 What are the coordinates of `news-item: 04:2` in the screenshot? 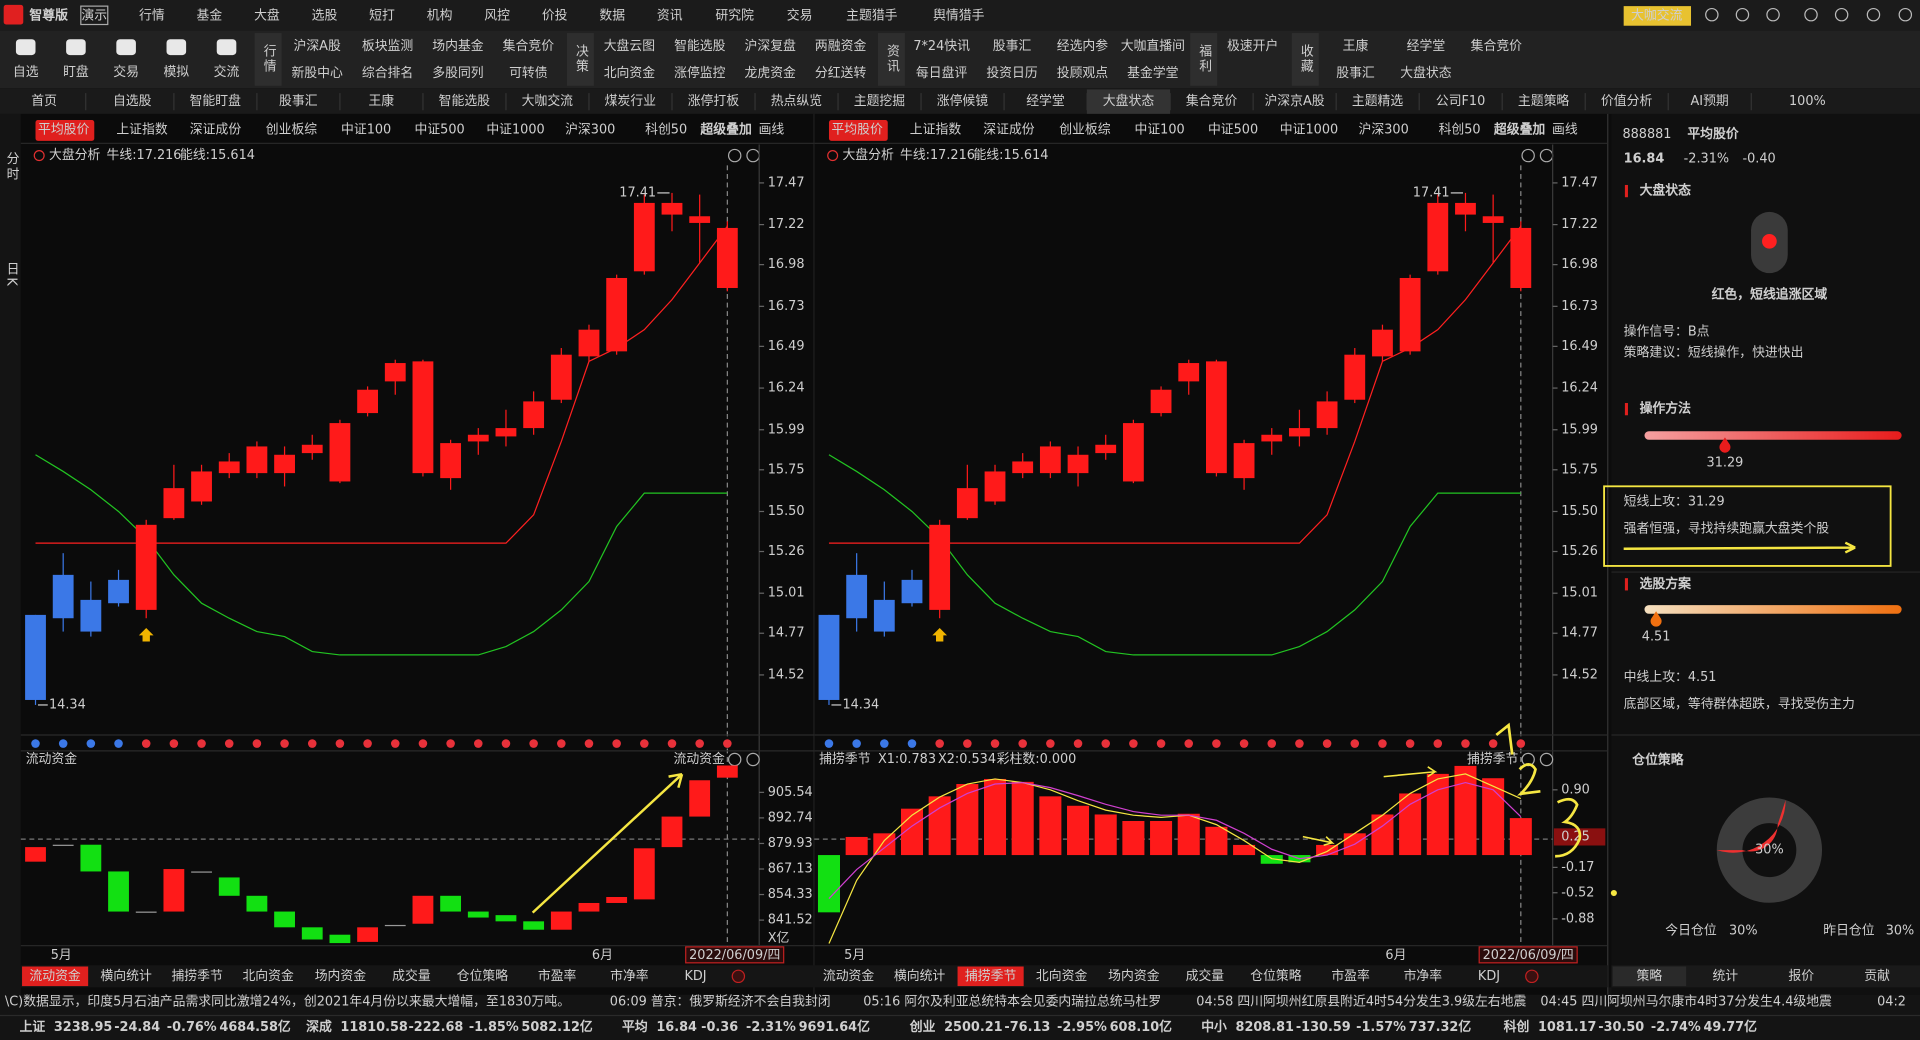 It's located at (1891, 1002).